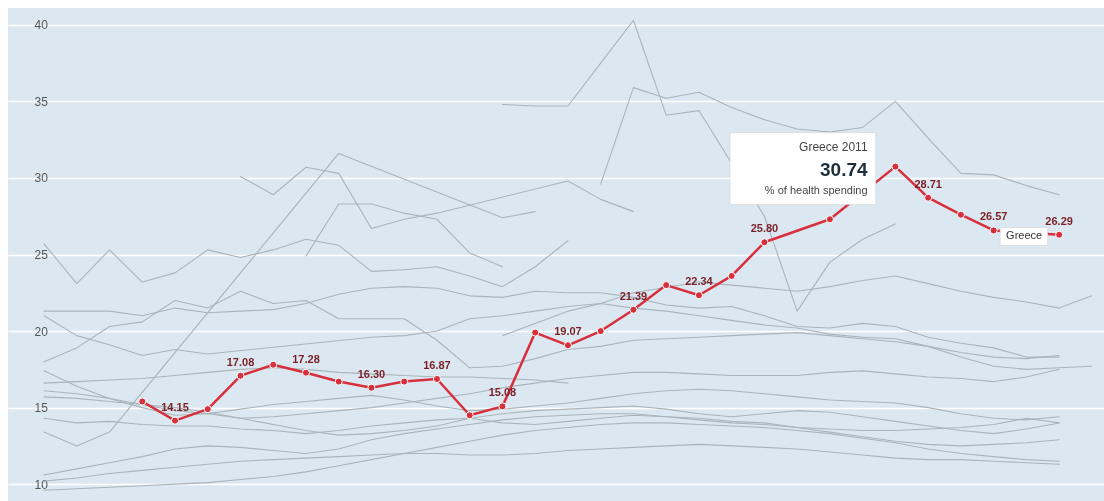 The width and height of the screenshot is (1104, 501). I want to click on data-label: 17.28, so click(306, 358).